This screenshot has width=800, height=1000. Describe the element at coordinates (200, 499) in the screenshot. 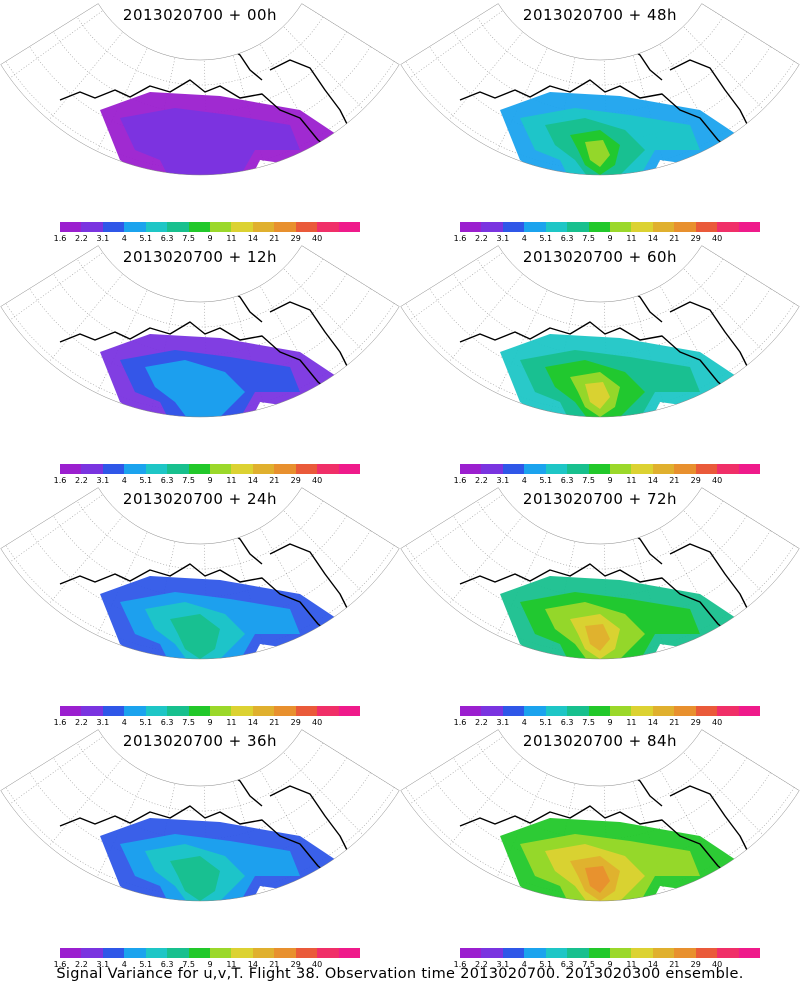

I see `panel-title: 2013020700 + 24h` at that location.